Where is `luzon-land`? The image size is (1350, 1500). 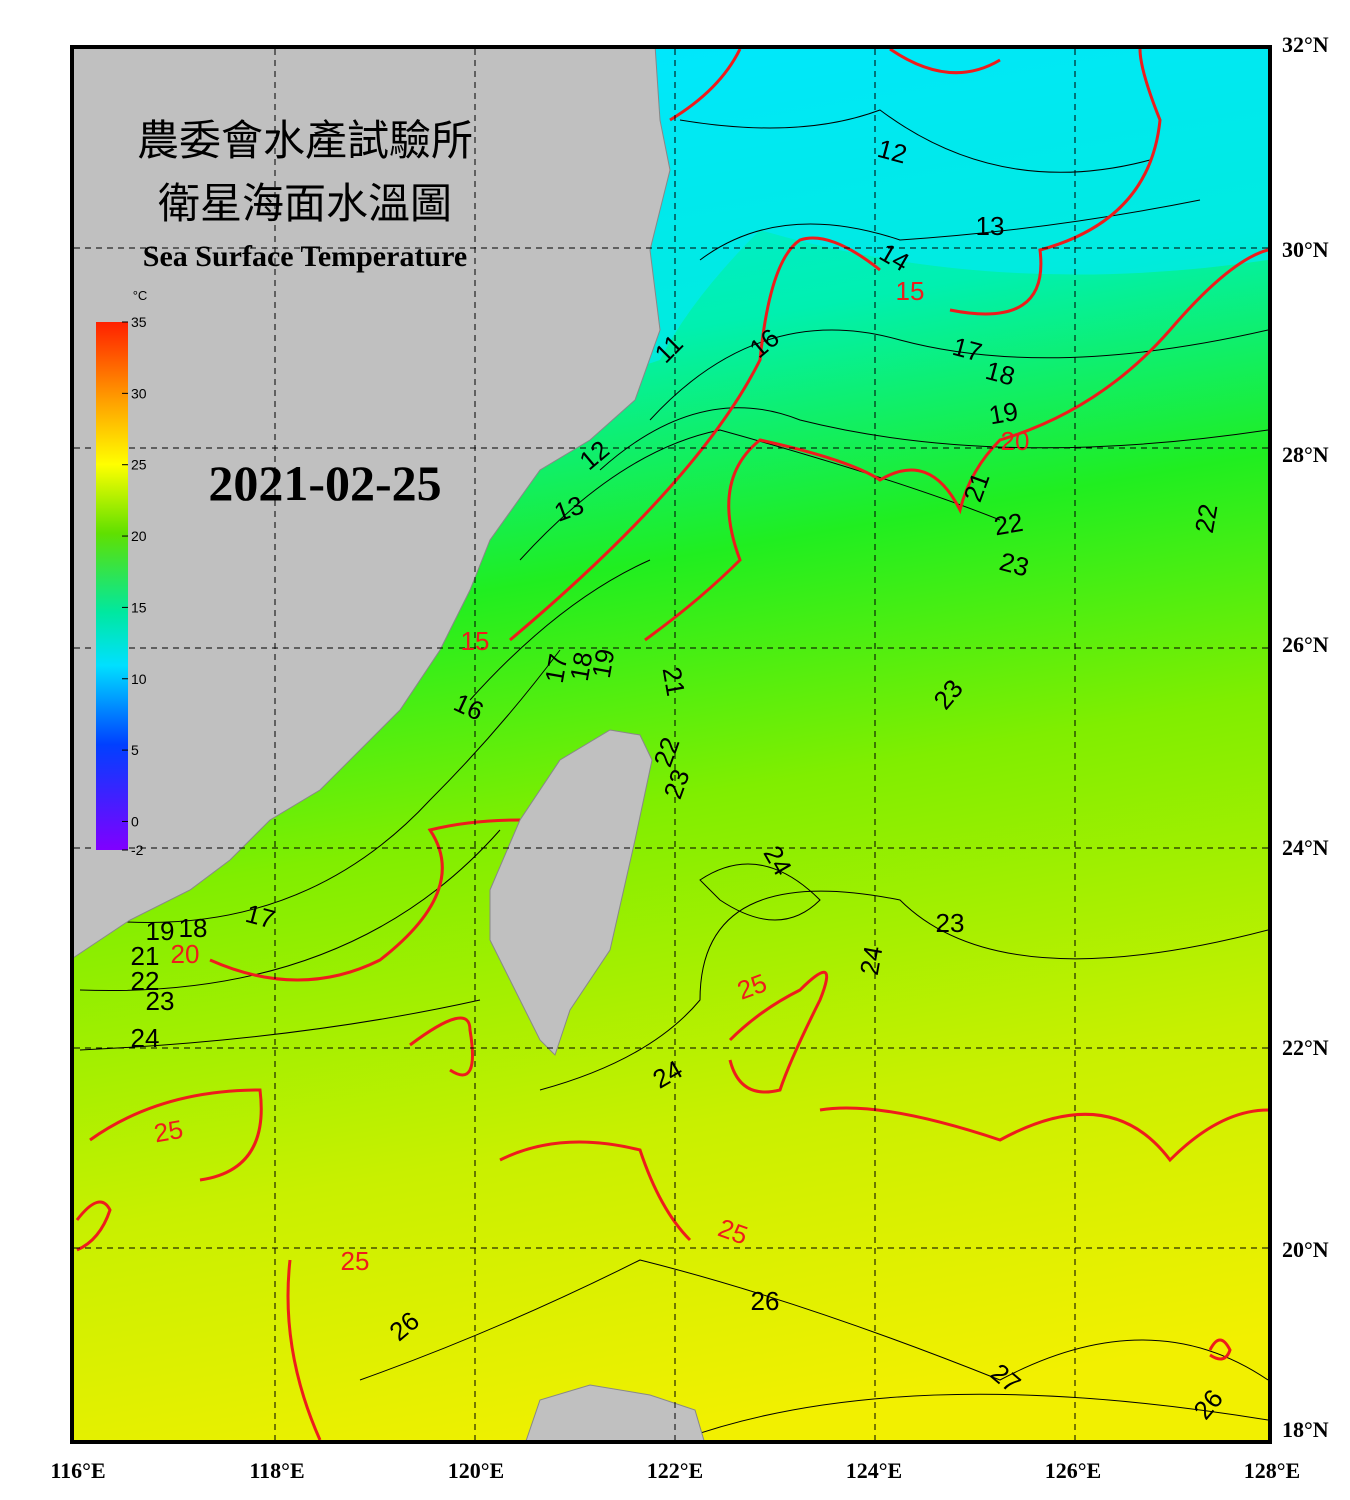
luzon-land is located at coordinates (615, 1412).